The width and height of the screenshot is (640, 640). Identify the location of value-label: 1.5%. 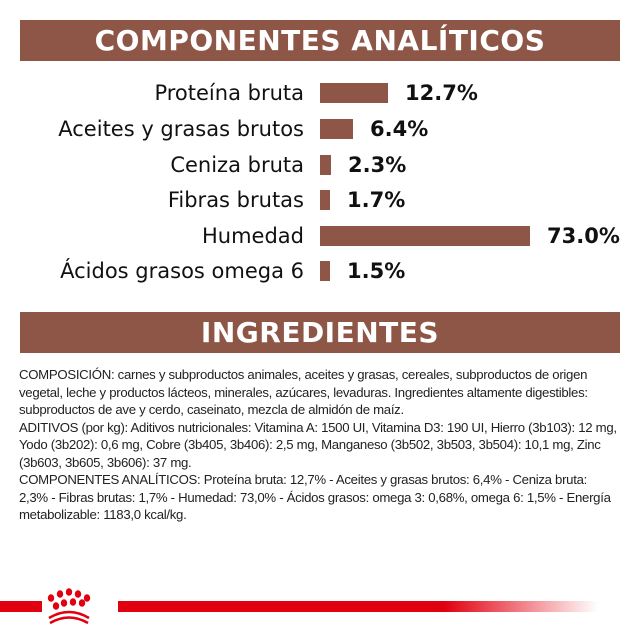
(376, 271).